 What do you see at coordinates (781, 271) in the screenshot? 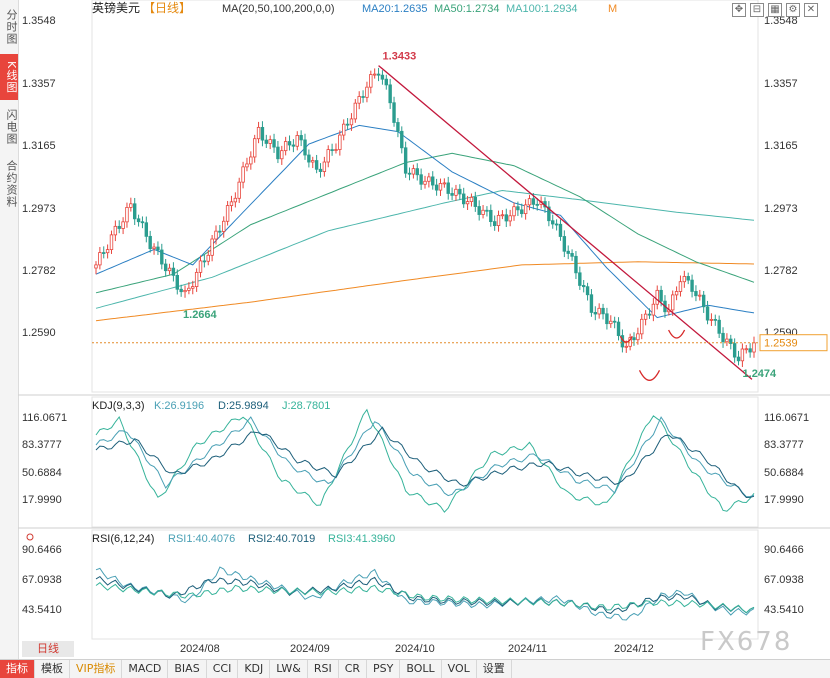
I see `price-tick-label-right: 1.2782` at bounding box center [781, 271].